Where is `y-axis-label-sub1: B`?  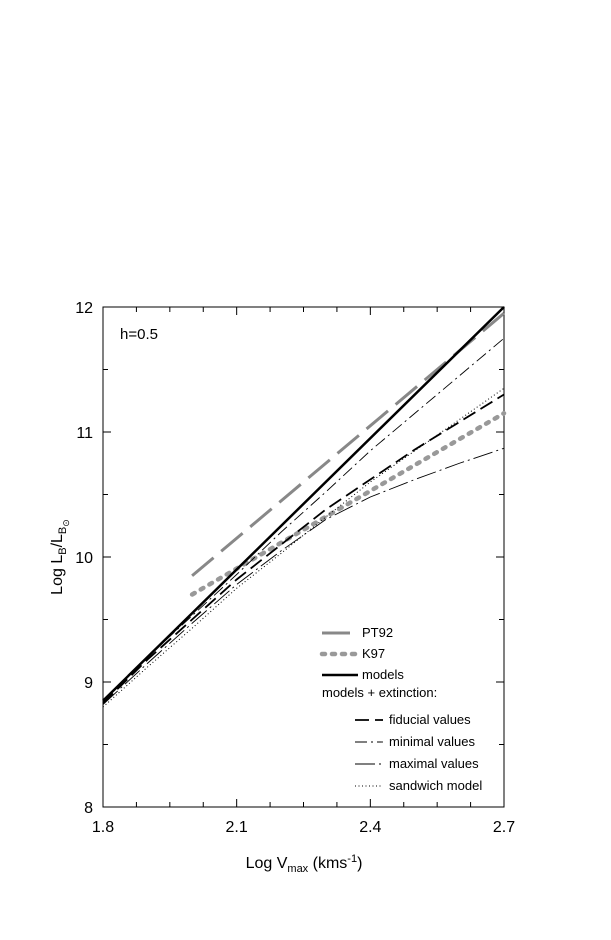 y-axis-label-sub1: B is located at coordinates (63, 550).